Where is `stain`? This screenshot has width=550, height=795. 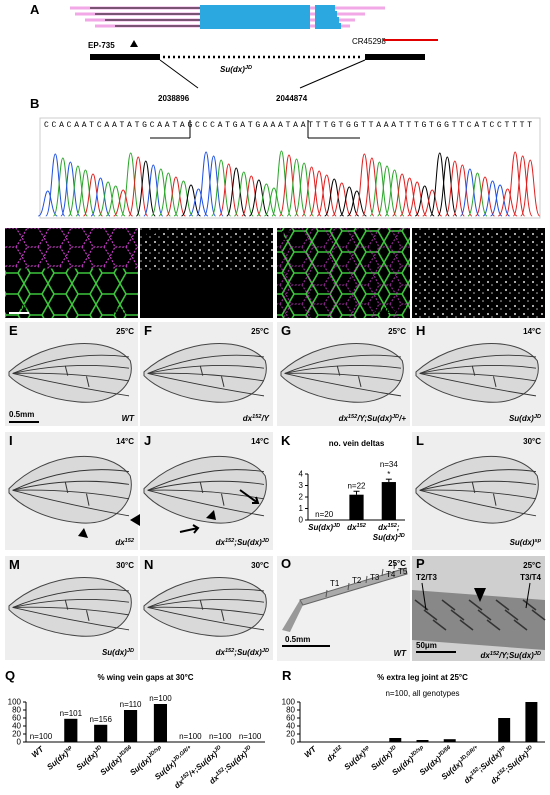
stain is located at coordinates (71, 248).